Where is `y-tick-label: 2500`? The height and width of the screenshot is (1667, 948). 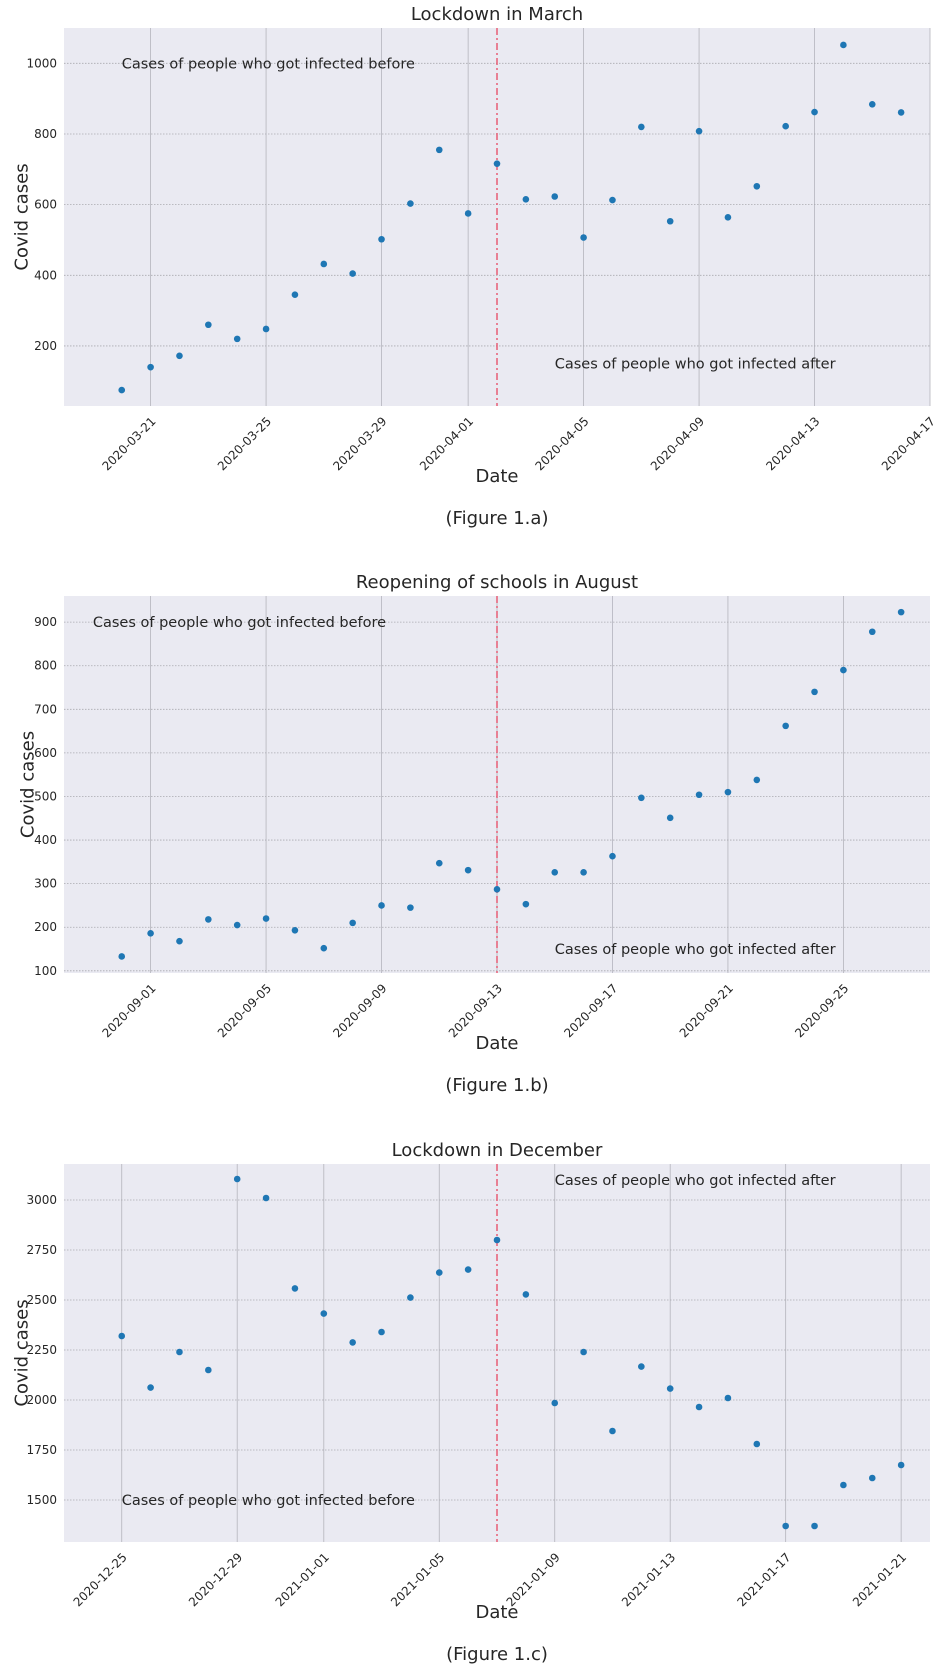 y-tick-label: 2500 is located at coordinates (41, 1300).